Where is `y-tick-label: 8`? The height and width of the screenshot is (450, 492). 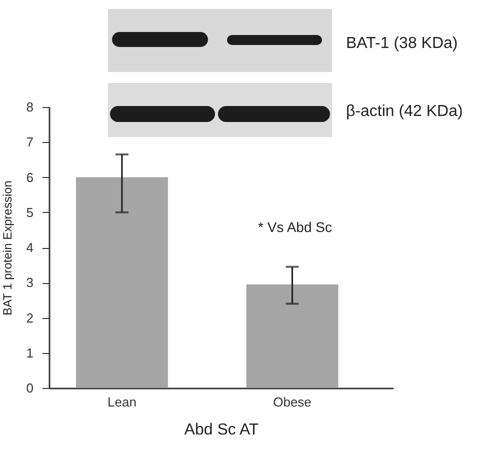
y-tick-label: 8 is located at coordinates (30, 107).